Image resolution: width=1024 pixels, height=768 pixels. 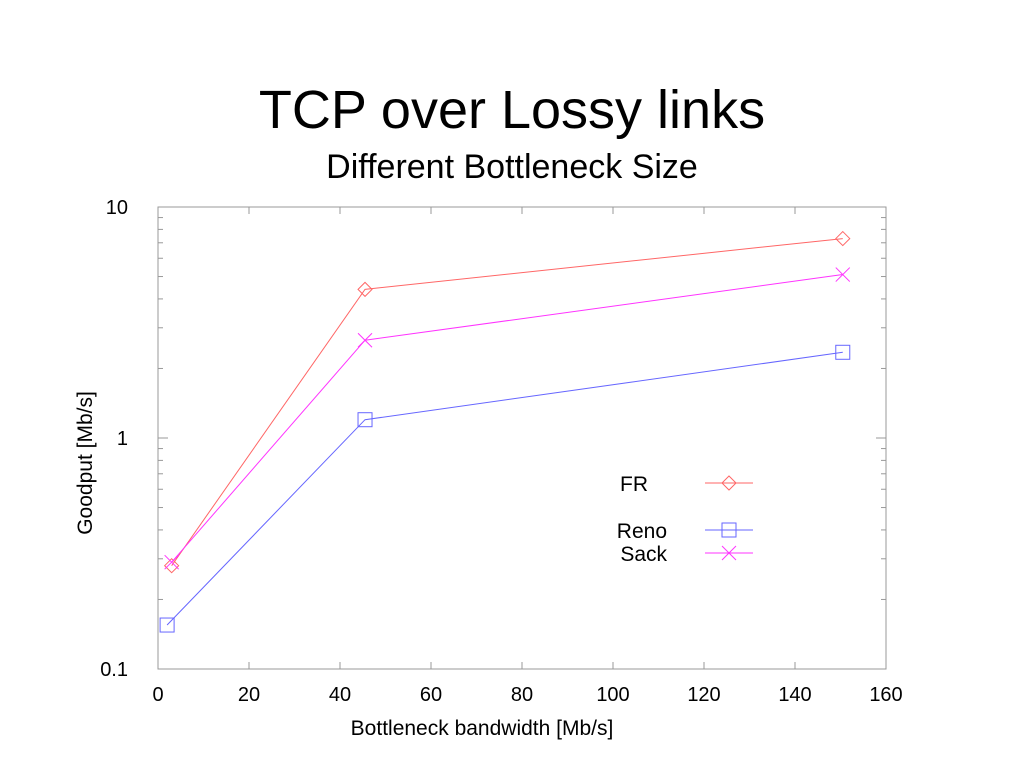 What do you see at coordinates (885, 695) in the screenshot?
I see `x-tick-label: 160` at bounding box center [885, 695].